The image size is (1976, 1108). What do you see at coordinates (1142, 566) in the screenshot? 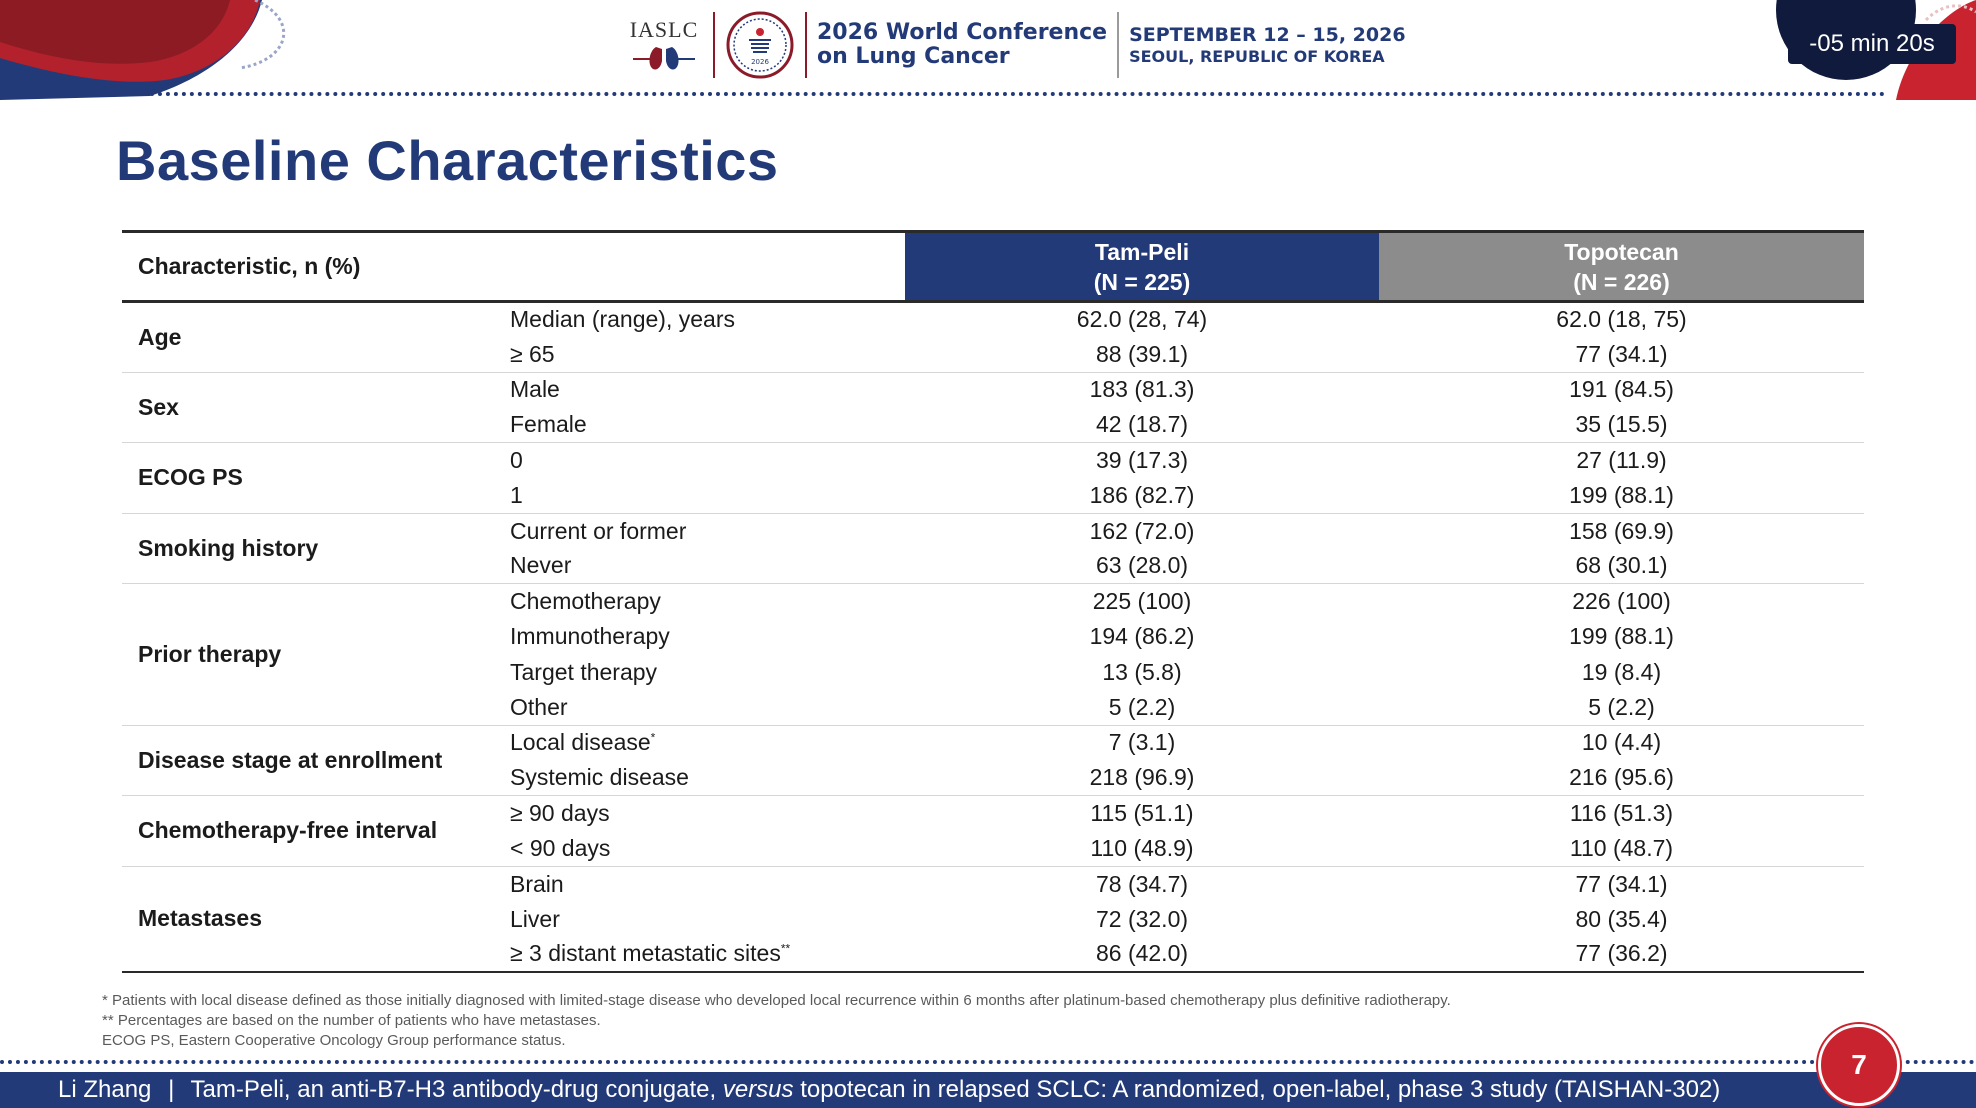
I see `tam-peli-value: 63 (28.0)` at bounding box center [1142, 566].